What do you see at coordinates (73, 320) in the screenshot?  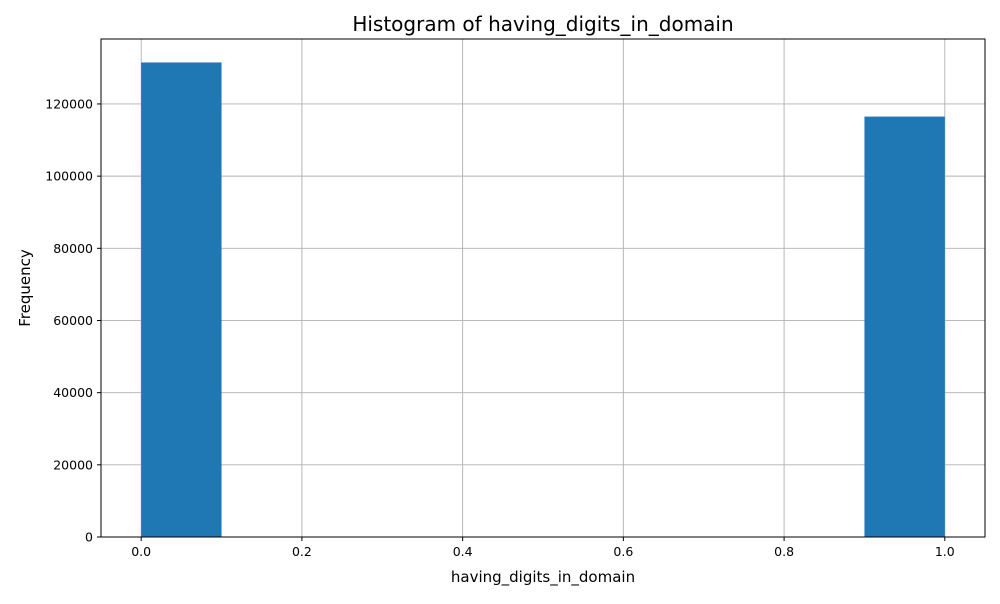 I see `y-tick-label: 60000` at bounding box center [73, 320].